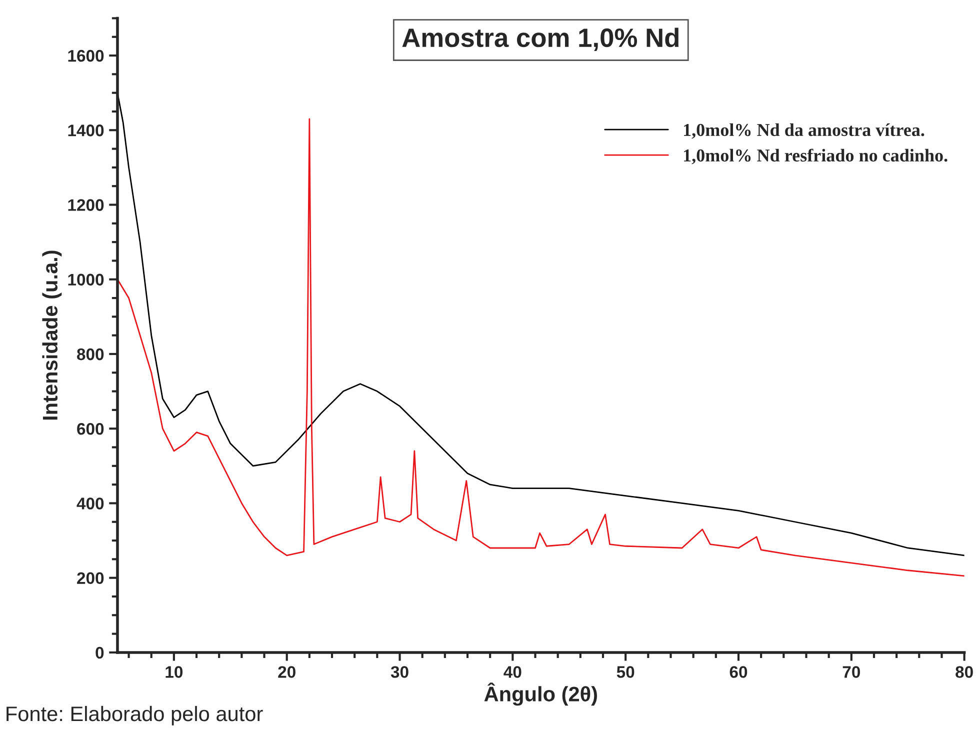 The height and width of the screenshot is (729, 979). Describe the element at coordinates (540, 694) in the screenshot. I see `x-axis-title: Ângulo (2θ)` at that location.